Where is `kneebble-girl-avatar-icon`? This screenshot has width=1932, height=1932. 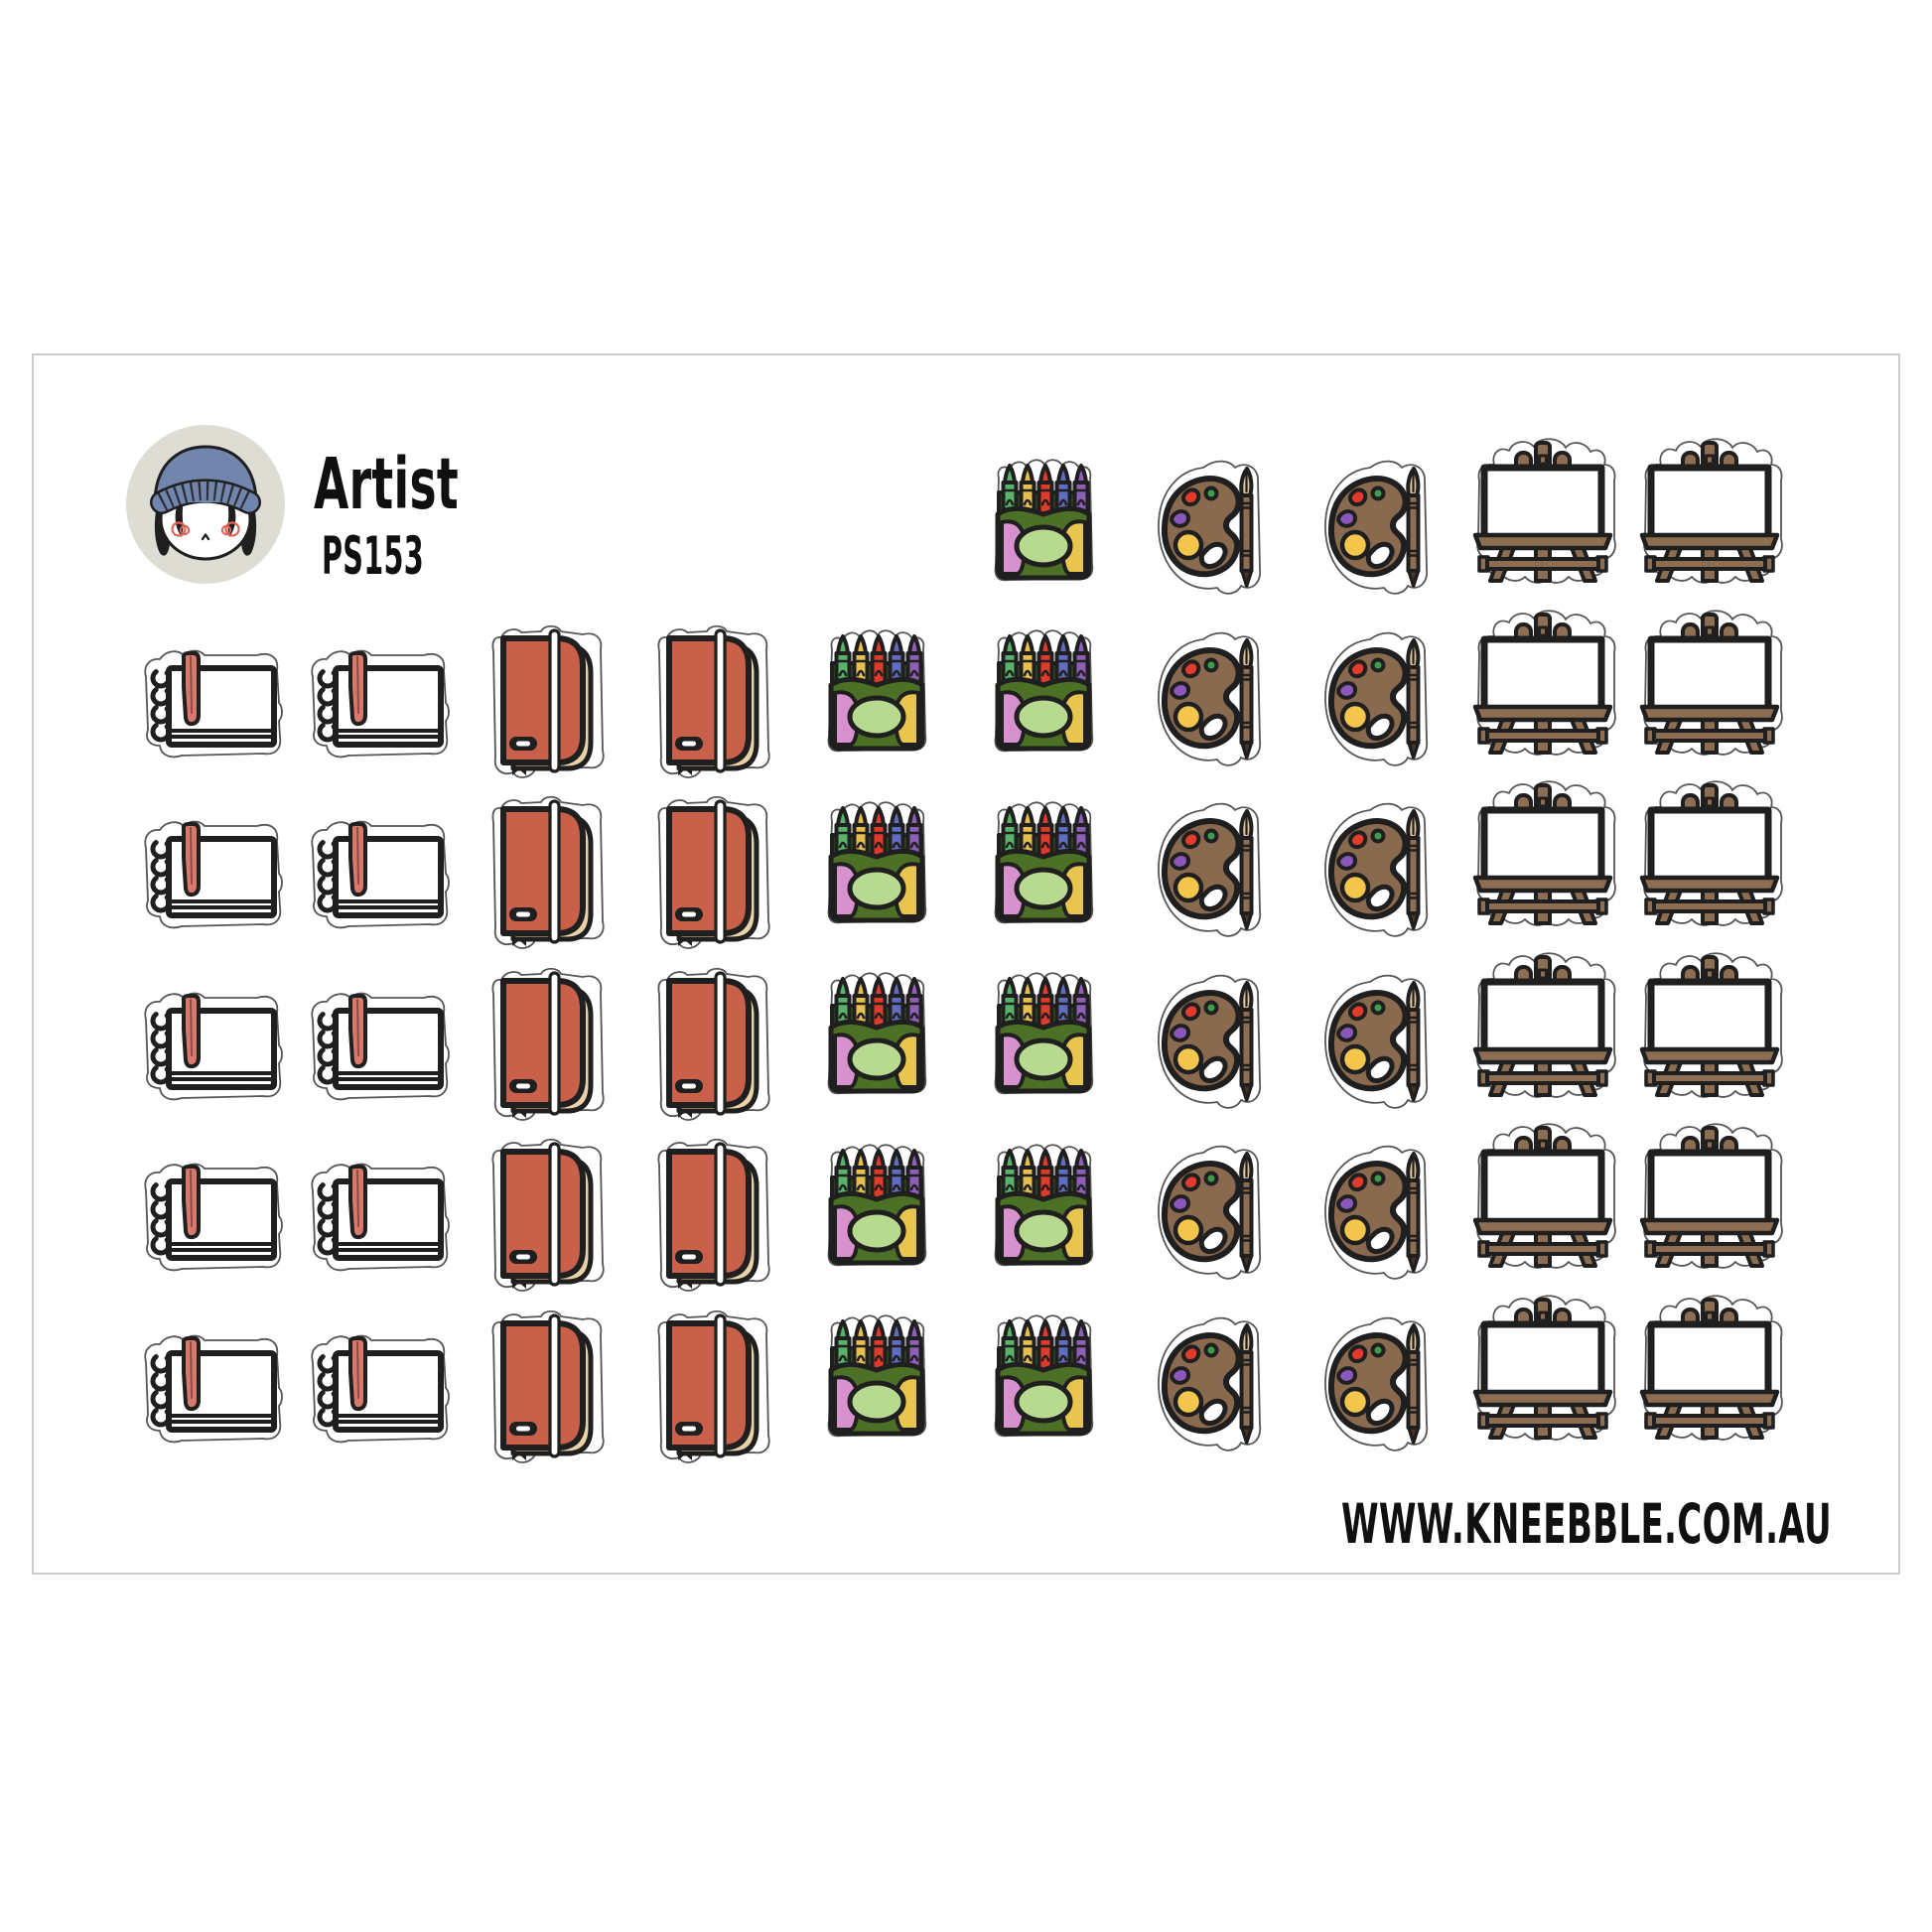
kneebble-girl-avatar-icon is located at coordinates (206, 505).